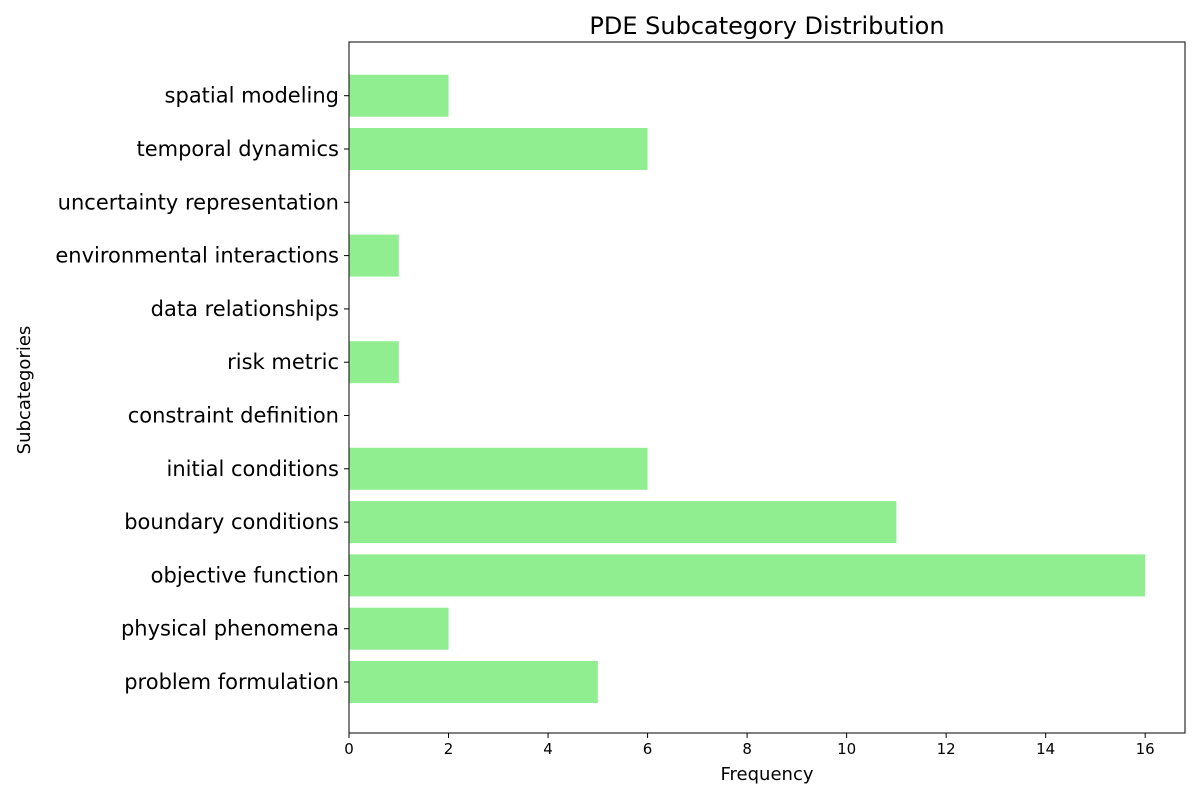 The height and width of the screenshot is (800, 1200). I want to click on x-tick-label-12: 12, so click(946, 749).